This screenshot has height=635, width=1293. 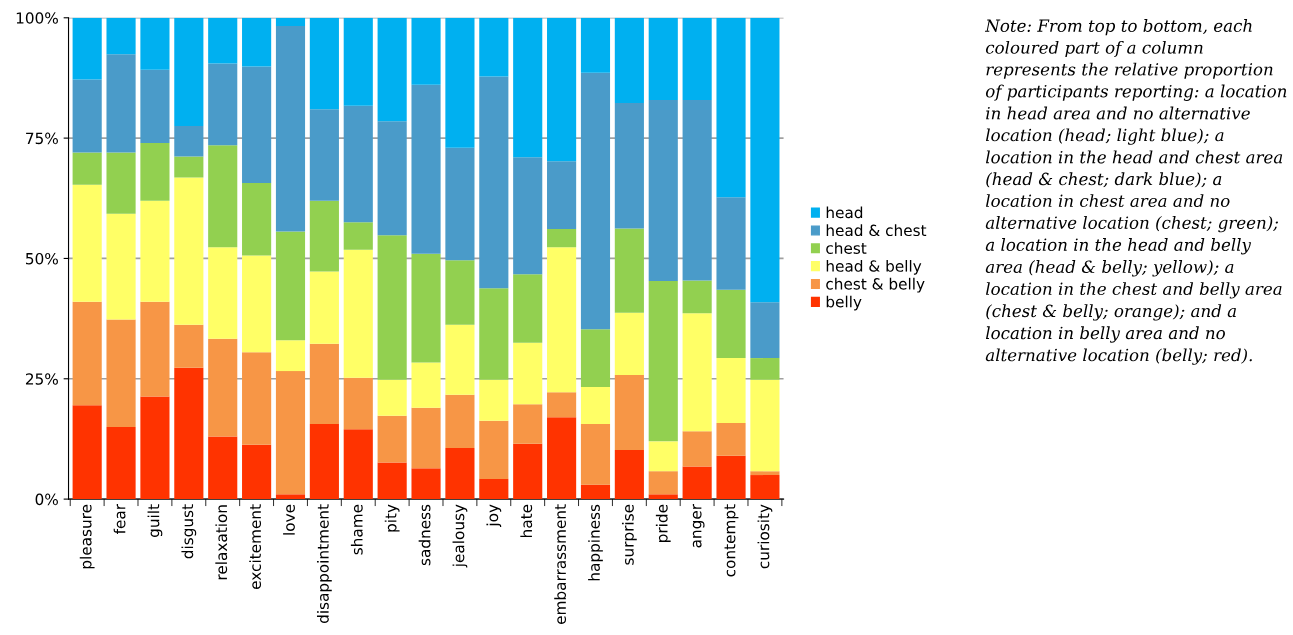 What do you see at coordinates (119, 519) in the screenshot?
I see `x-tick-label: fear` at bounding box center [119, 519].